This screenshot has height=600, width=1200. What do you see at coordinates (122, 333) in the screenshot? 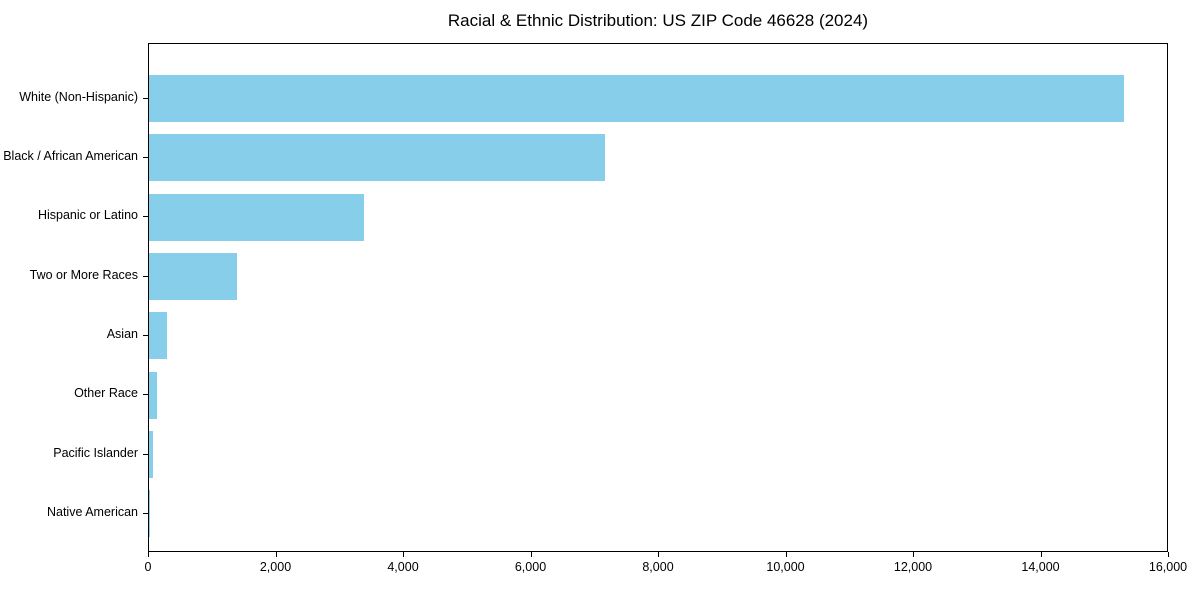
I see `y-tick-label: Asian` at bounding box center [122, 333].